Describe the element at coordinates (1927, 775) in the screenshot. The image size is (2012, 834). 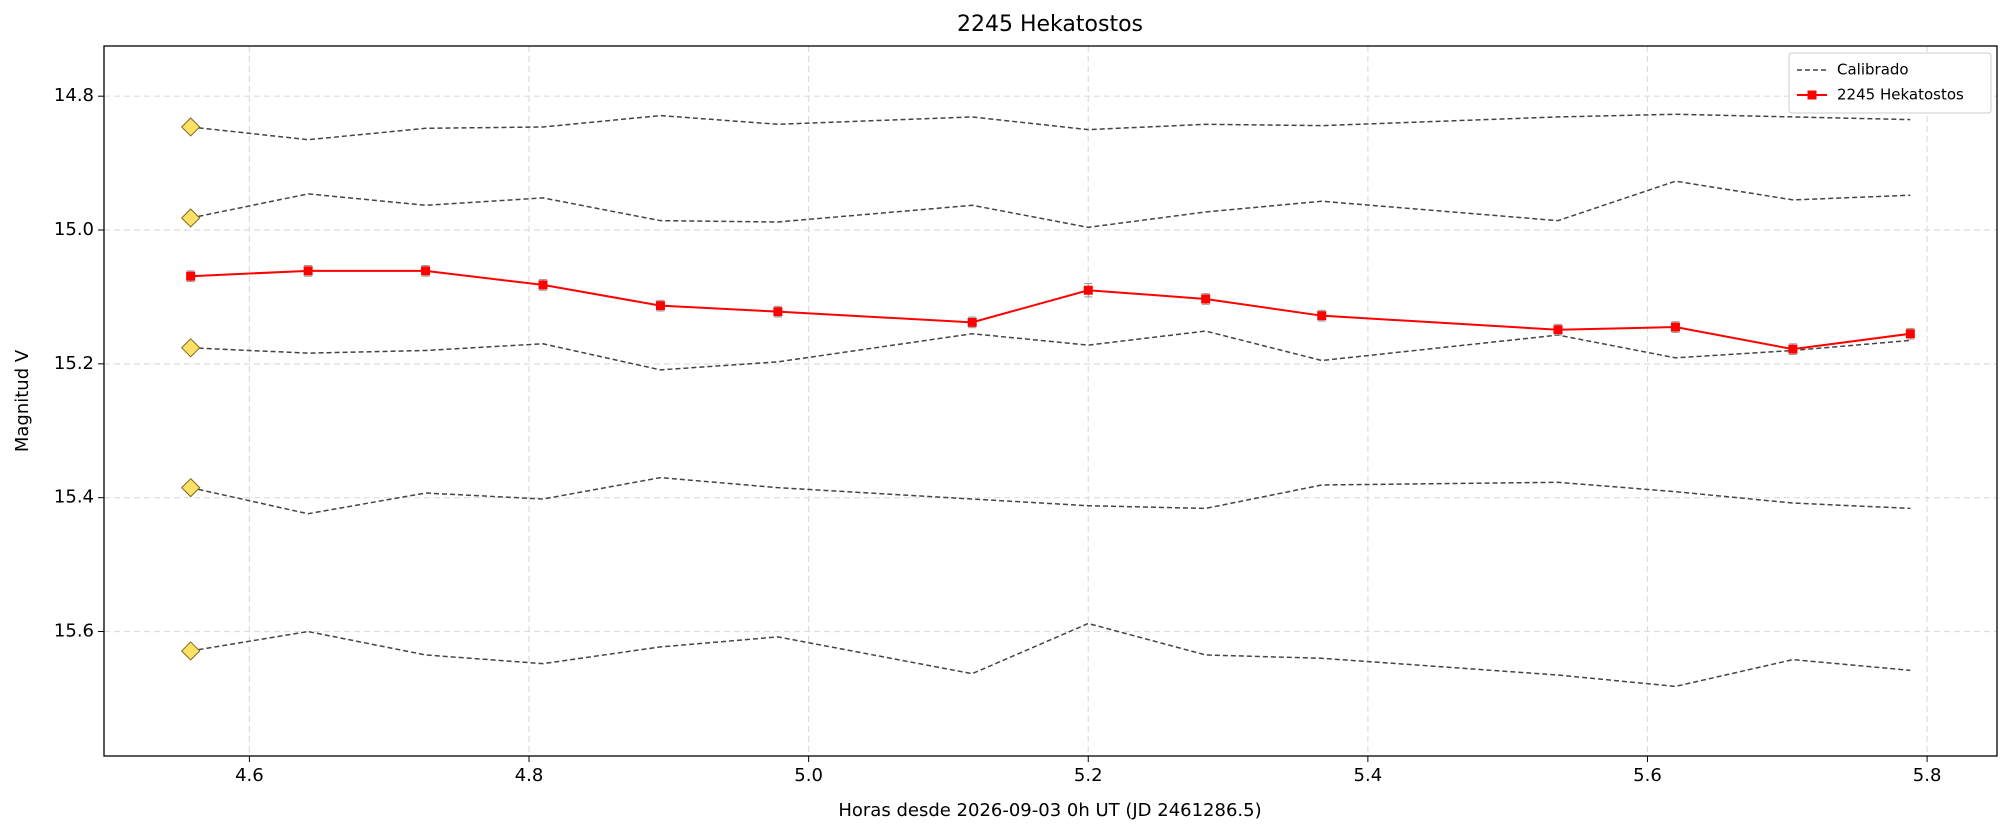
I see `x-tick-label: 5.8` at that location.